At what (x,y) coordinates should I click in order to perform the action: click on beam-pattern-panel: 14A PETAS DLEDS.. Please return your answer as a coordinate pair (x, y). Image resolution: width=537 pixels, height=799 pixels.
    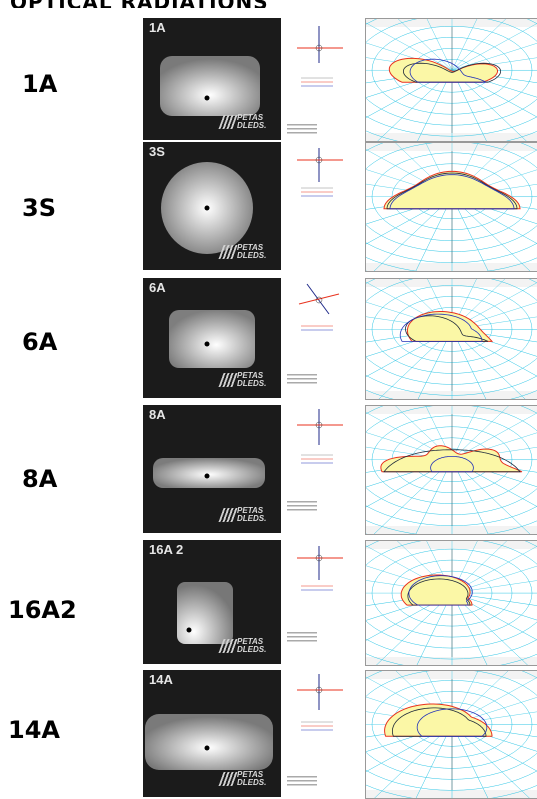
    Looking at the image, I should click on (212, 733).